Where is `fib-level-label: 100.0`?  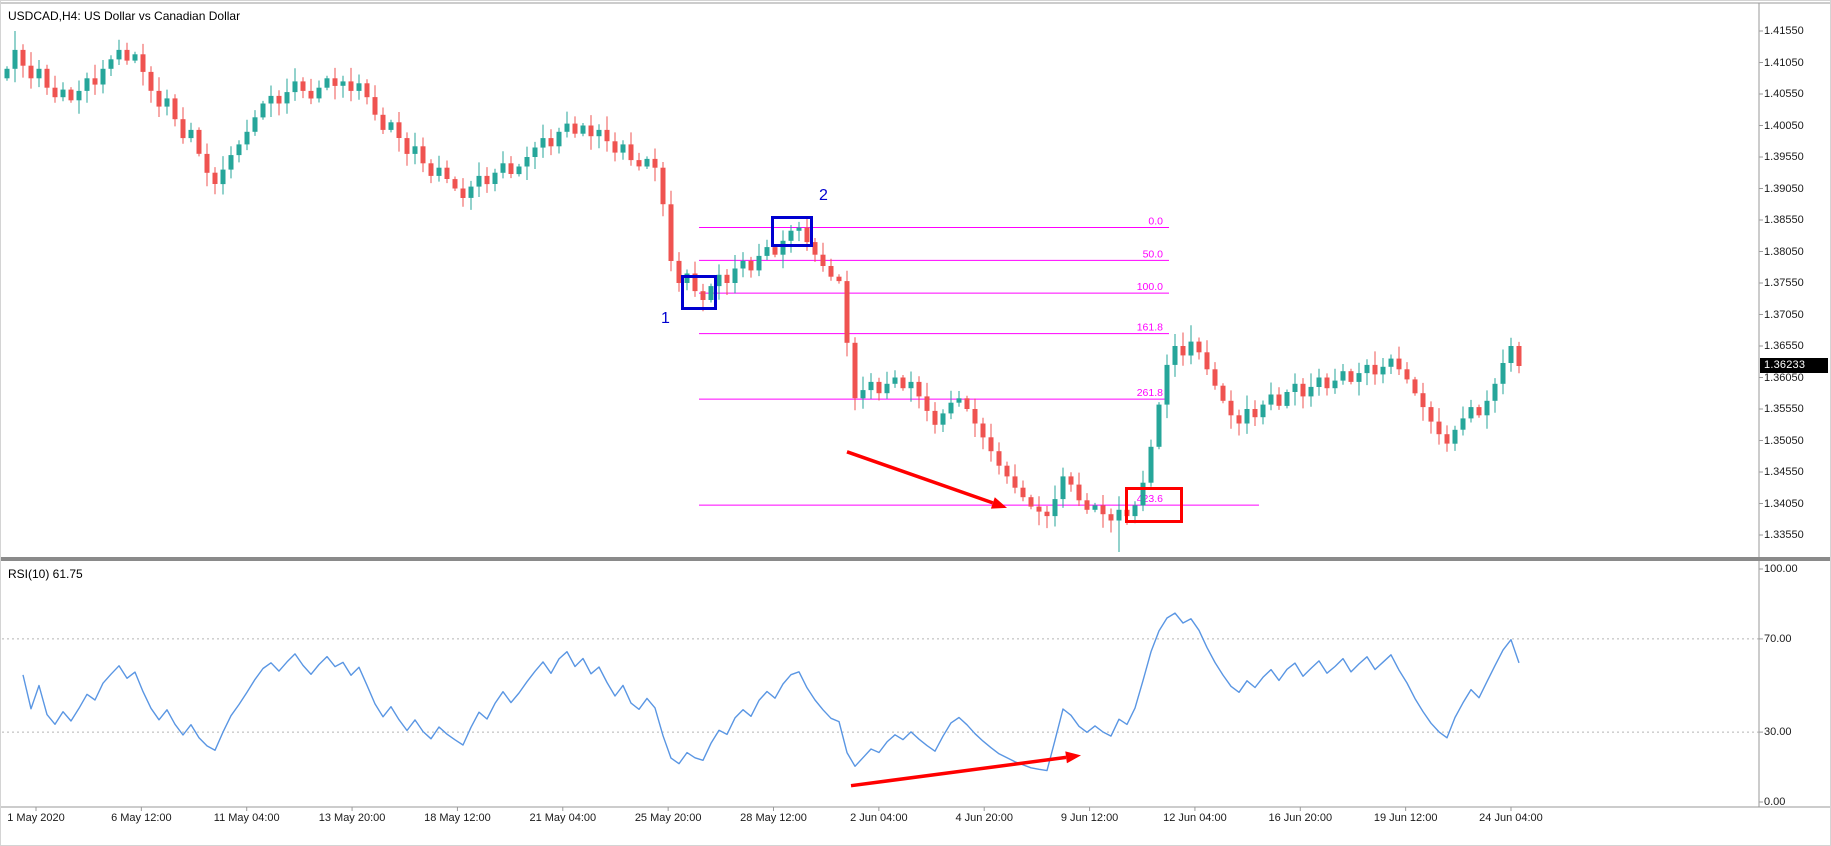
fib-level-label: 100.0 is located at coordinates (1150, 287).